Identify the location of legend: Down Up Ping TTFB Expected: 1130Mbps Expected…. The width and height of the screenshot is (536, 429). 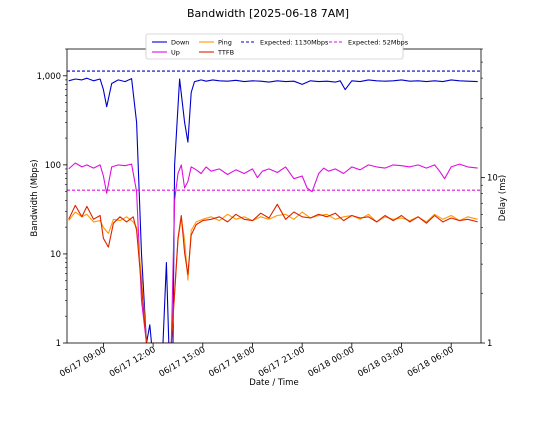
(277, 46).